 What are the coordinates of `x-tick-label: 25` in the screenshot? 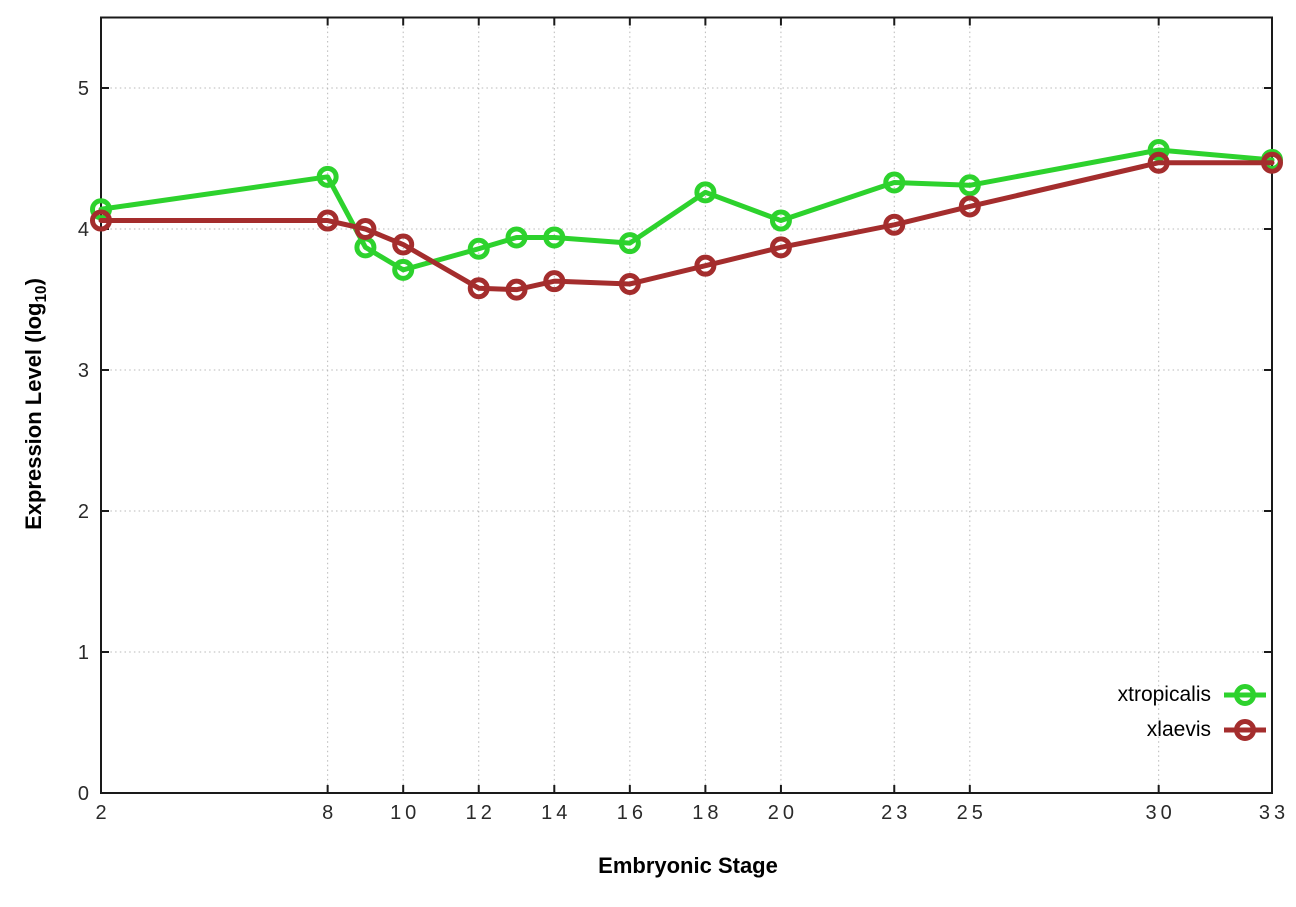 It's located at (972, 813).